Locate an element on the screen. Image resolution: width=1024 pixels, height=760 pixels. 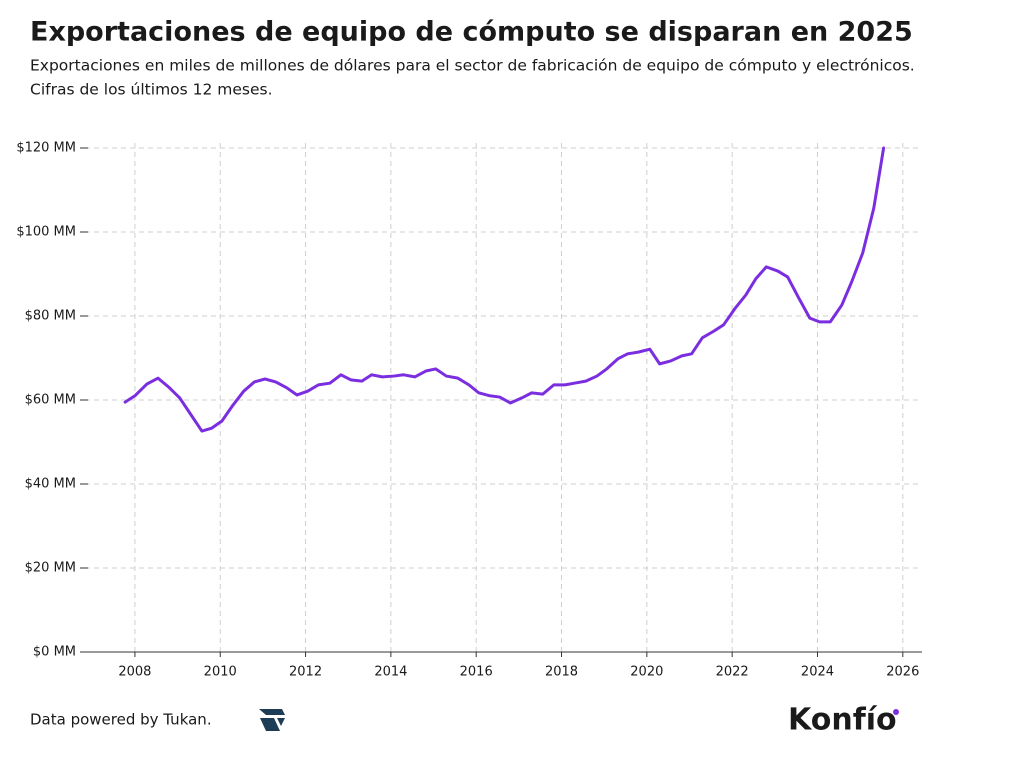
y-tick-label: $80 MM is located at coordinates (50, 316).